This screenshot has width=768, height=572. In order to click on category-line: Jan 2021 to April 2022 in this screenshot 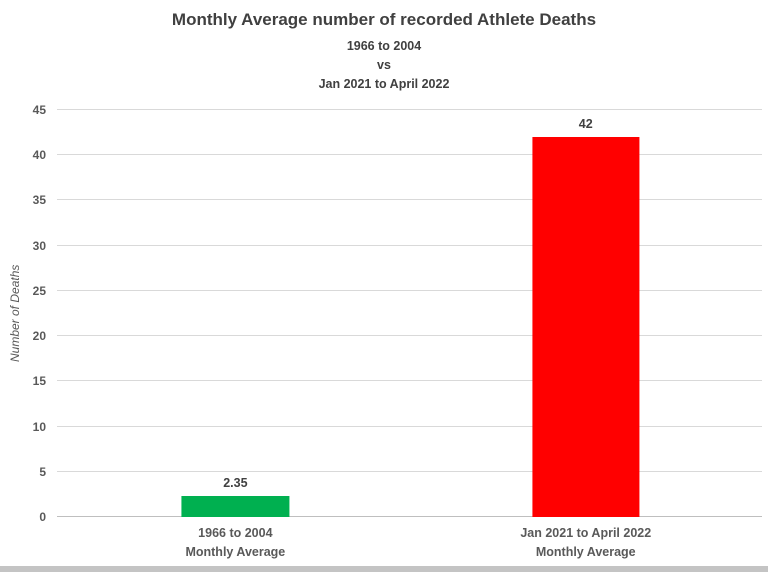, I will do `click(586, 533)`.